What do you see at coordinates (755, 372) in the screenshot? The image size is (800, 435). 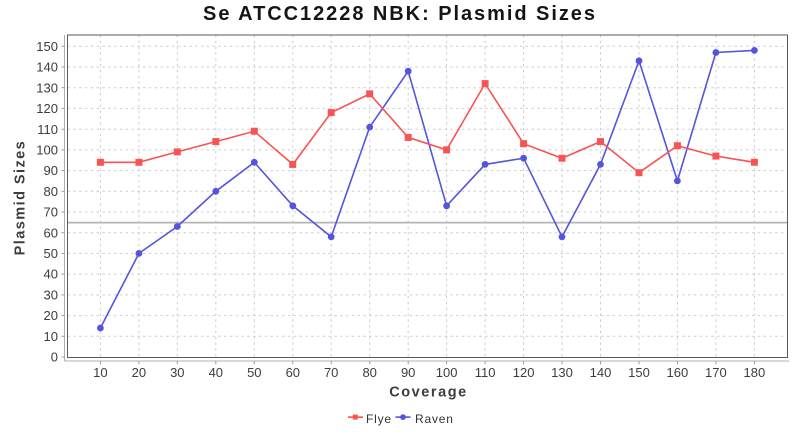 I see `svg-text: 180` at bounding box center [755, 372].